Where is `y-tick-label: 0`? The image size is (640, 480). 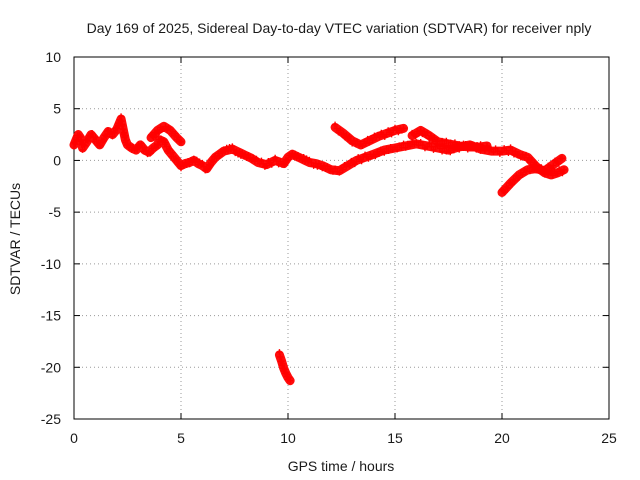
y-tick-label: 0 is located at coordinates (57, 160).